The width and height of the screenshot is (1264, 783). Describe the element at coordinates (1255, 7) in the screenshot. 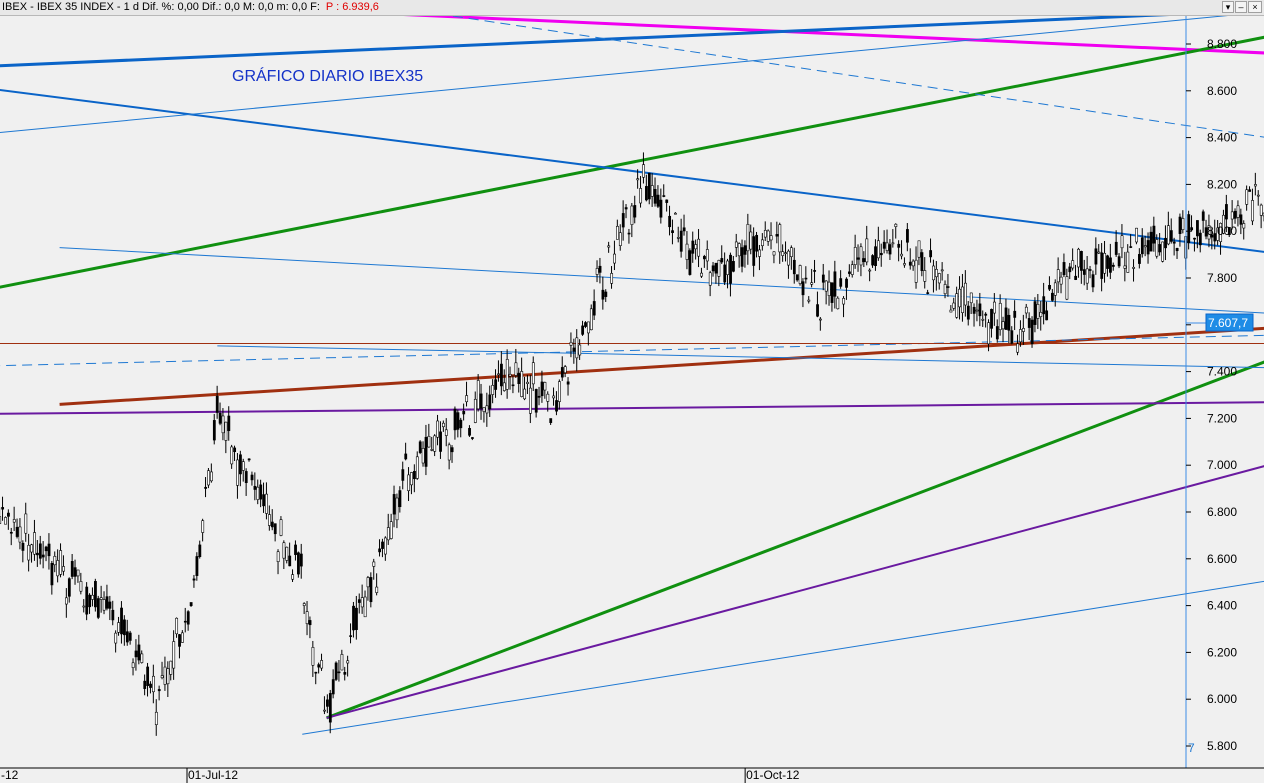

I see `close-button: ×` at that location.